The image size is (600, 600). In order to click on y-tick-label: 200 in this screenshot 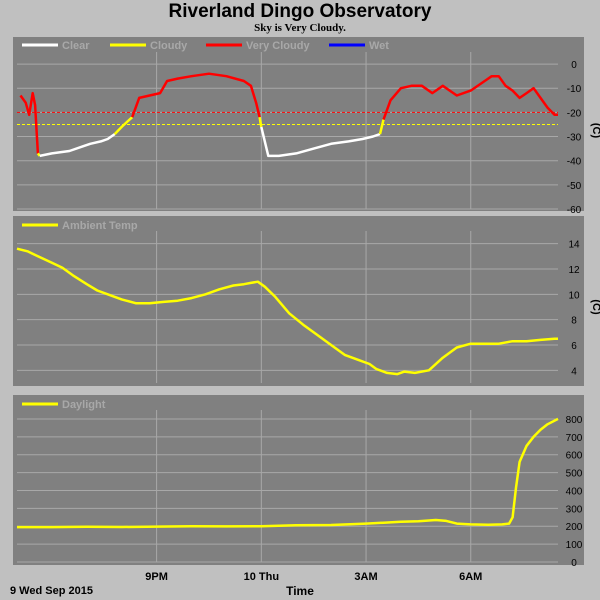, I will do `click(574, 527)`.